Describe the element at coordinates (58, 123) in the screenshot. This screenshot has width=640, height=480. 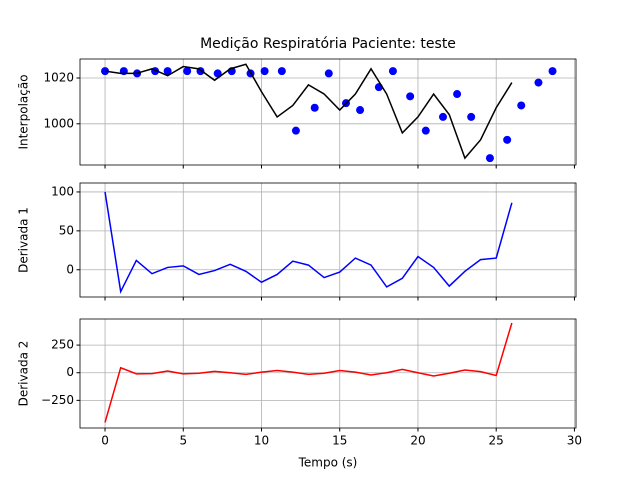
I see `y-tick-label: 1000` at that location.